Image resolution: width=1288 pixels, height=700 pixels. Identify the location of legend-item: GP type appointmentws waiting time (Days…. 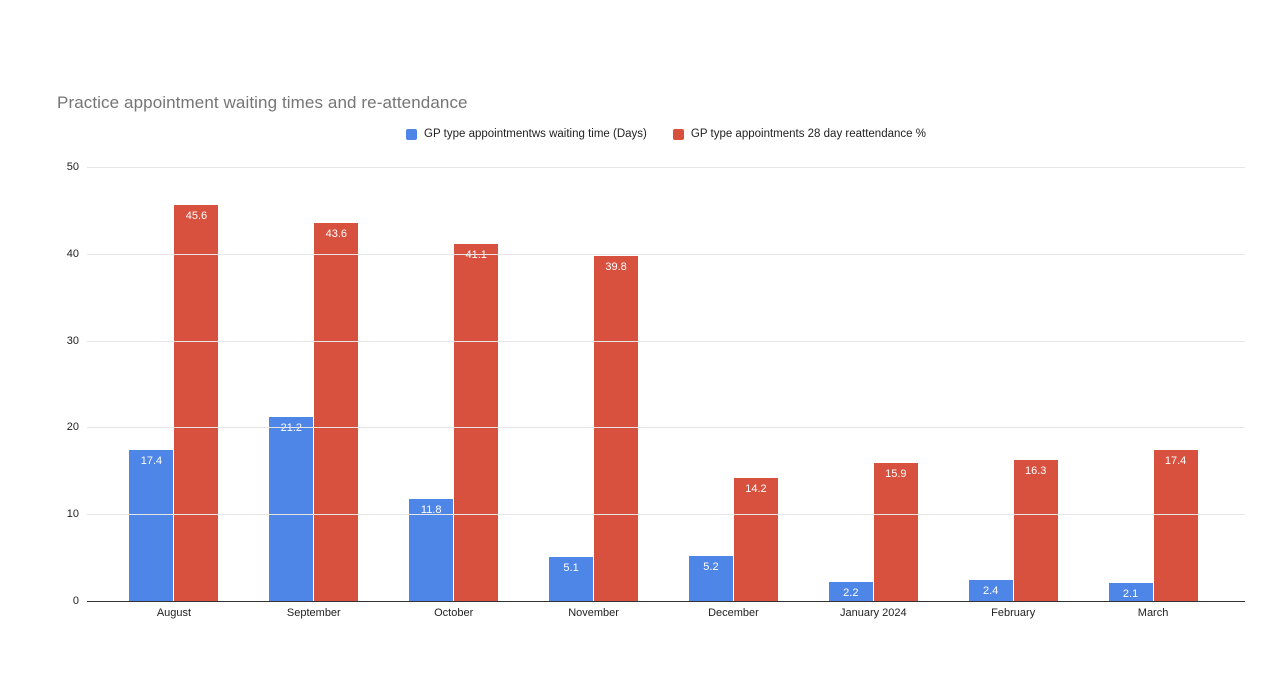
(526, 134).